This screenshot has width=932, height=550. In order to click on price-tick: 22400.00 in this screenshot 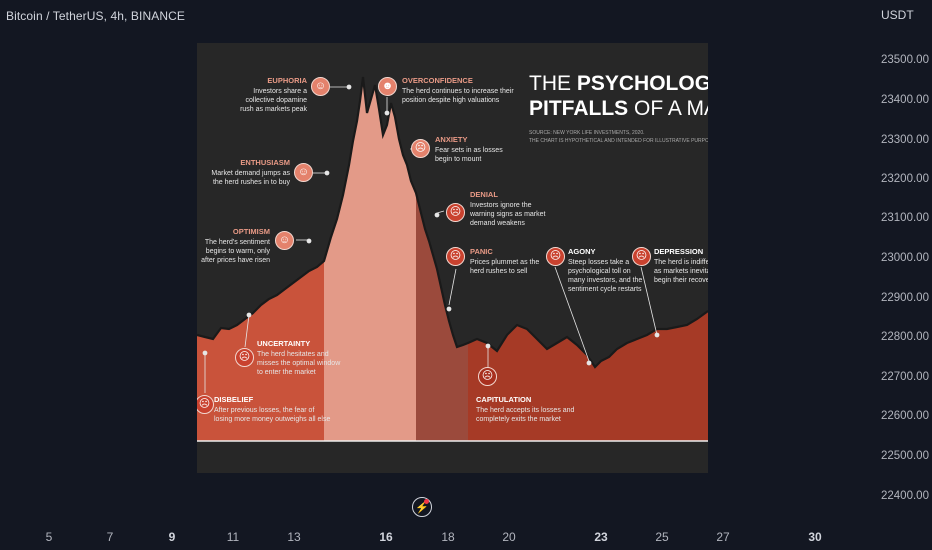, I will do `click(905, 496)`.